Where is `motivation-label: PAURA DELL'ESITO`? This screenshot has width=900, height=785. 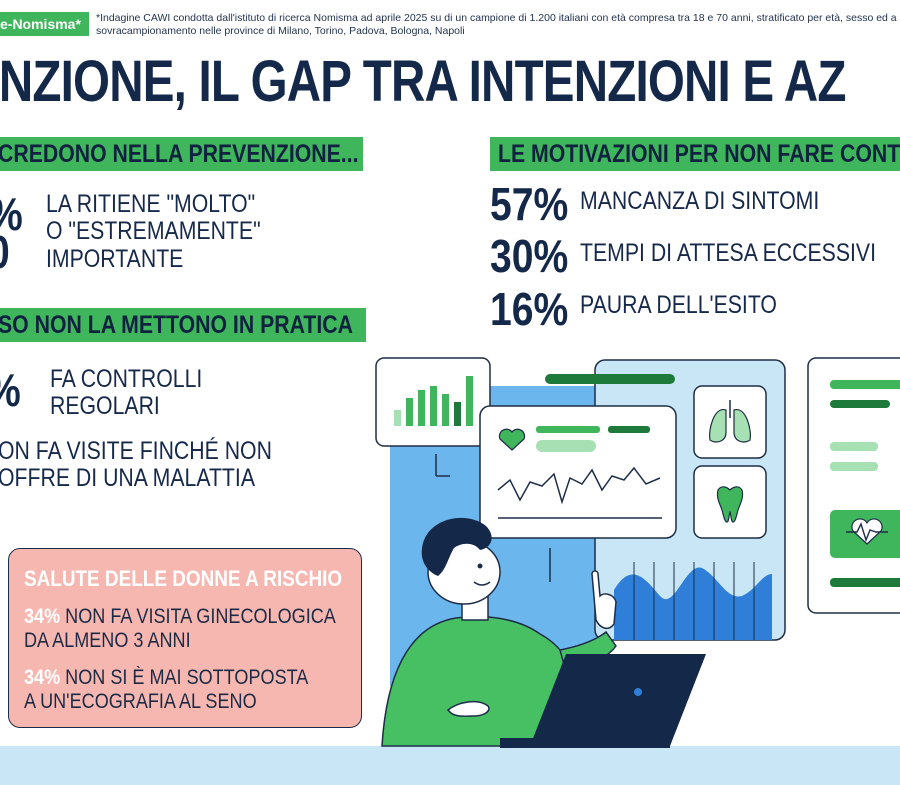 motivation-label: PAURA DELL'ESITO is located at coordinates (678, 305).